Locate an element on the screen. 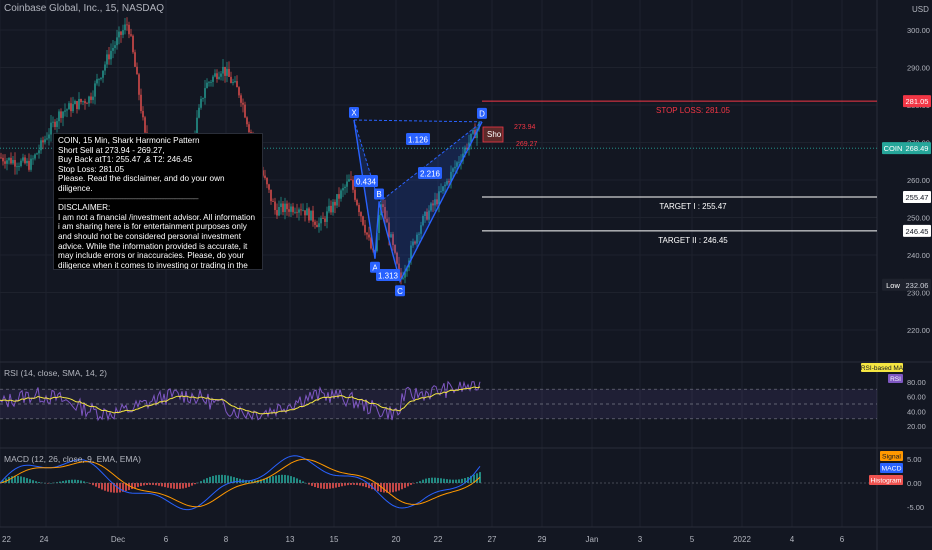  short-position-tool is located at coordinates (493, 134).